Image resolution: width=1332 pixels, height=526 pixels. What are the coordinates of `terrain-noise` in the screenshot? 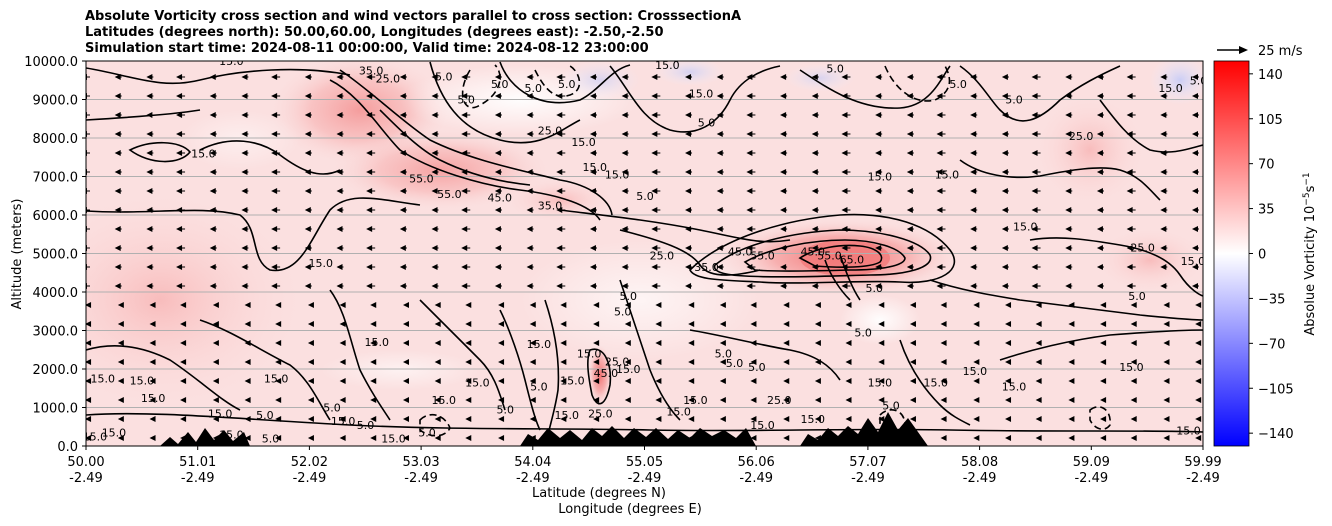 It's located at (544, 429).